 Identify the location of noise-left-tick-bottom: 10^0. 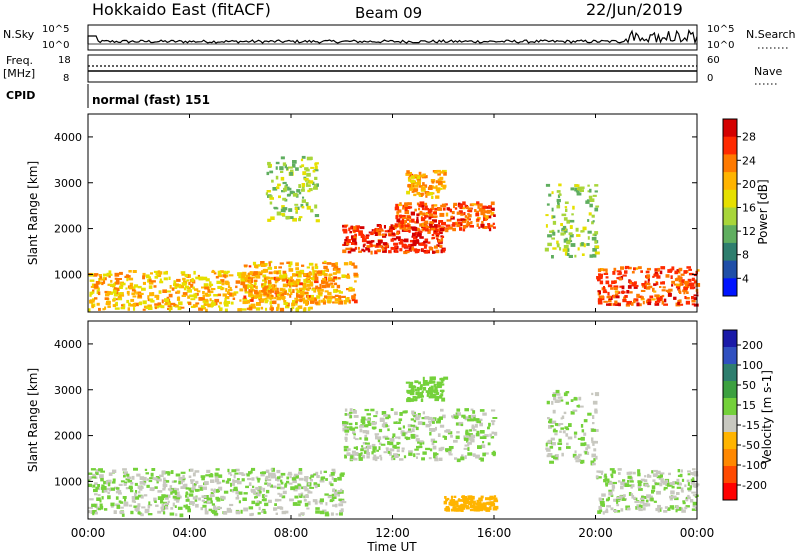
(55, 45).